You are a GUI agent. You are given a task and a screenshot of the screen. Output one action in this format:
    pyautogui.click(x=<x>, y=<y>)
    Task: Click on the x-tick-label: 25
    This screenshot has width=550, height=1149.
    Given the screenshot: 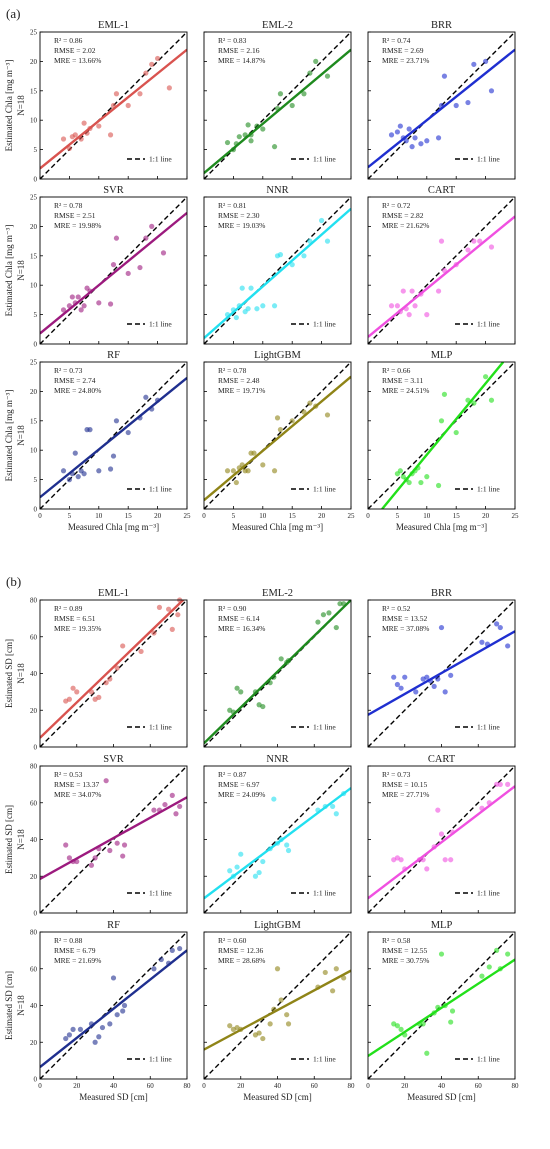 What is the action you would take?
    pyautogui.click(x=352, y=516)
    